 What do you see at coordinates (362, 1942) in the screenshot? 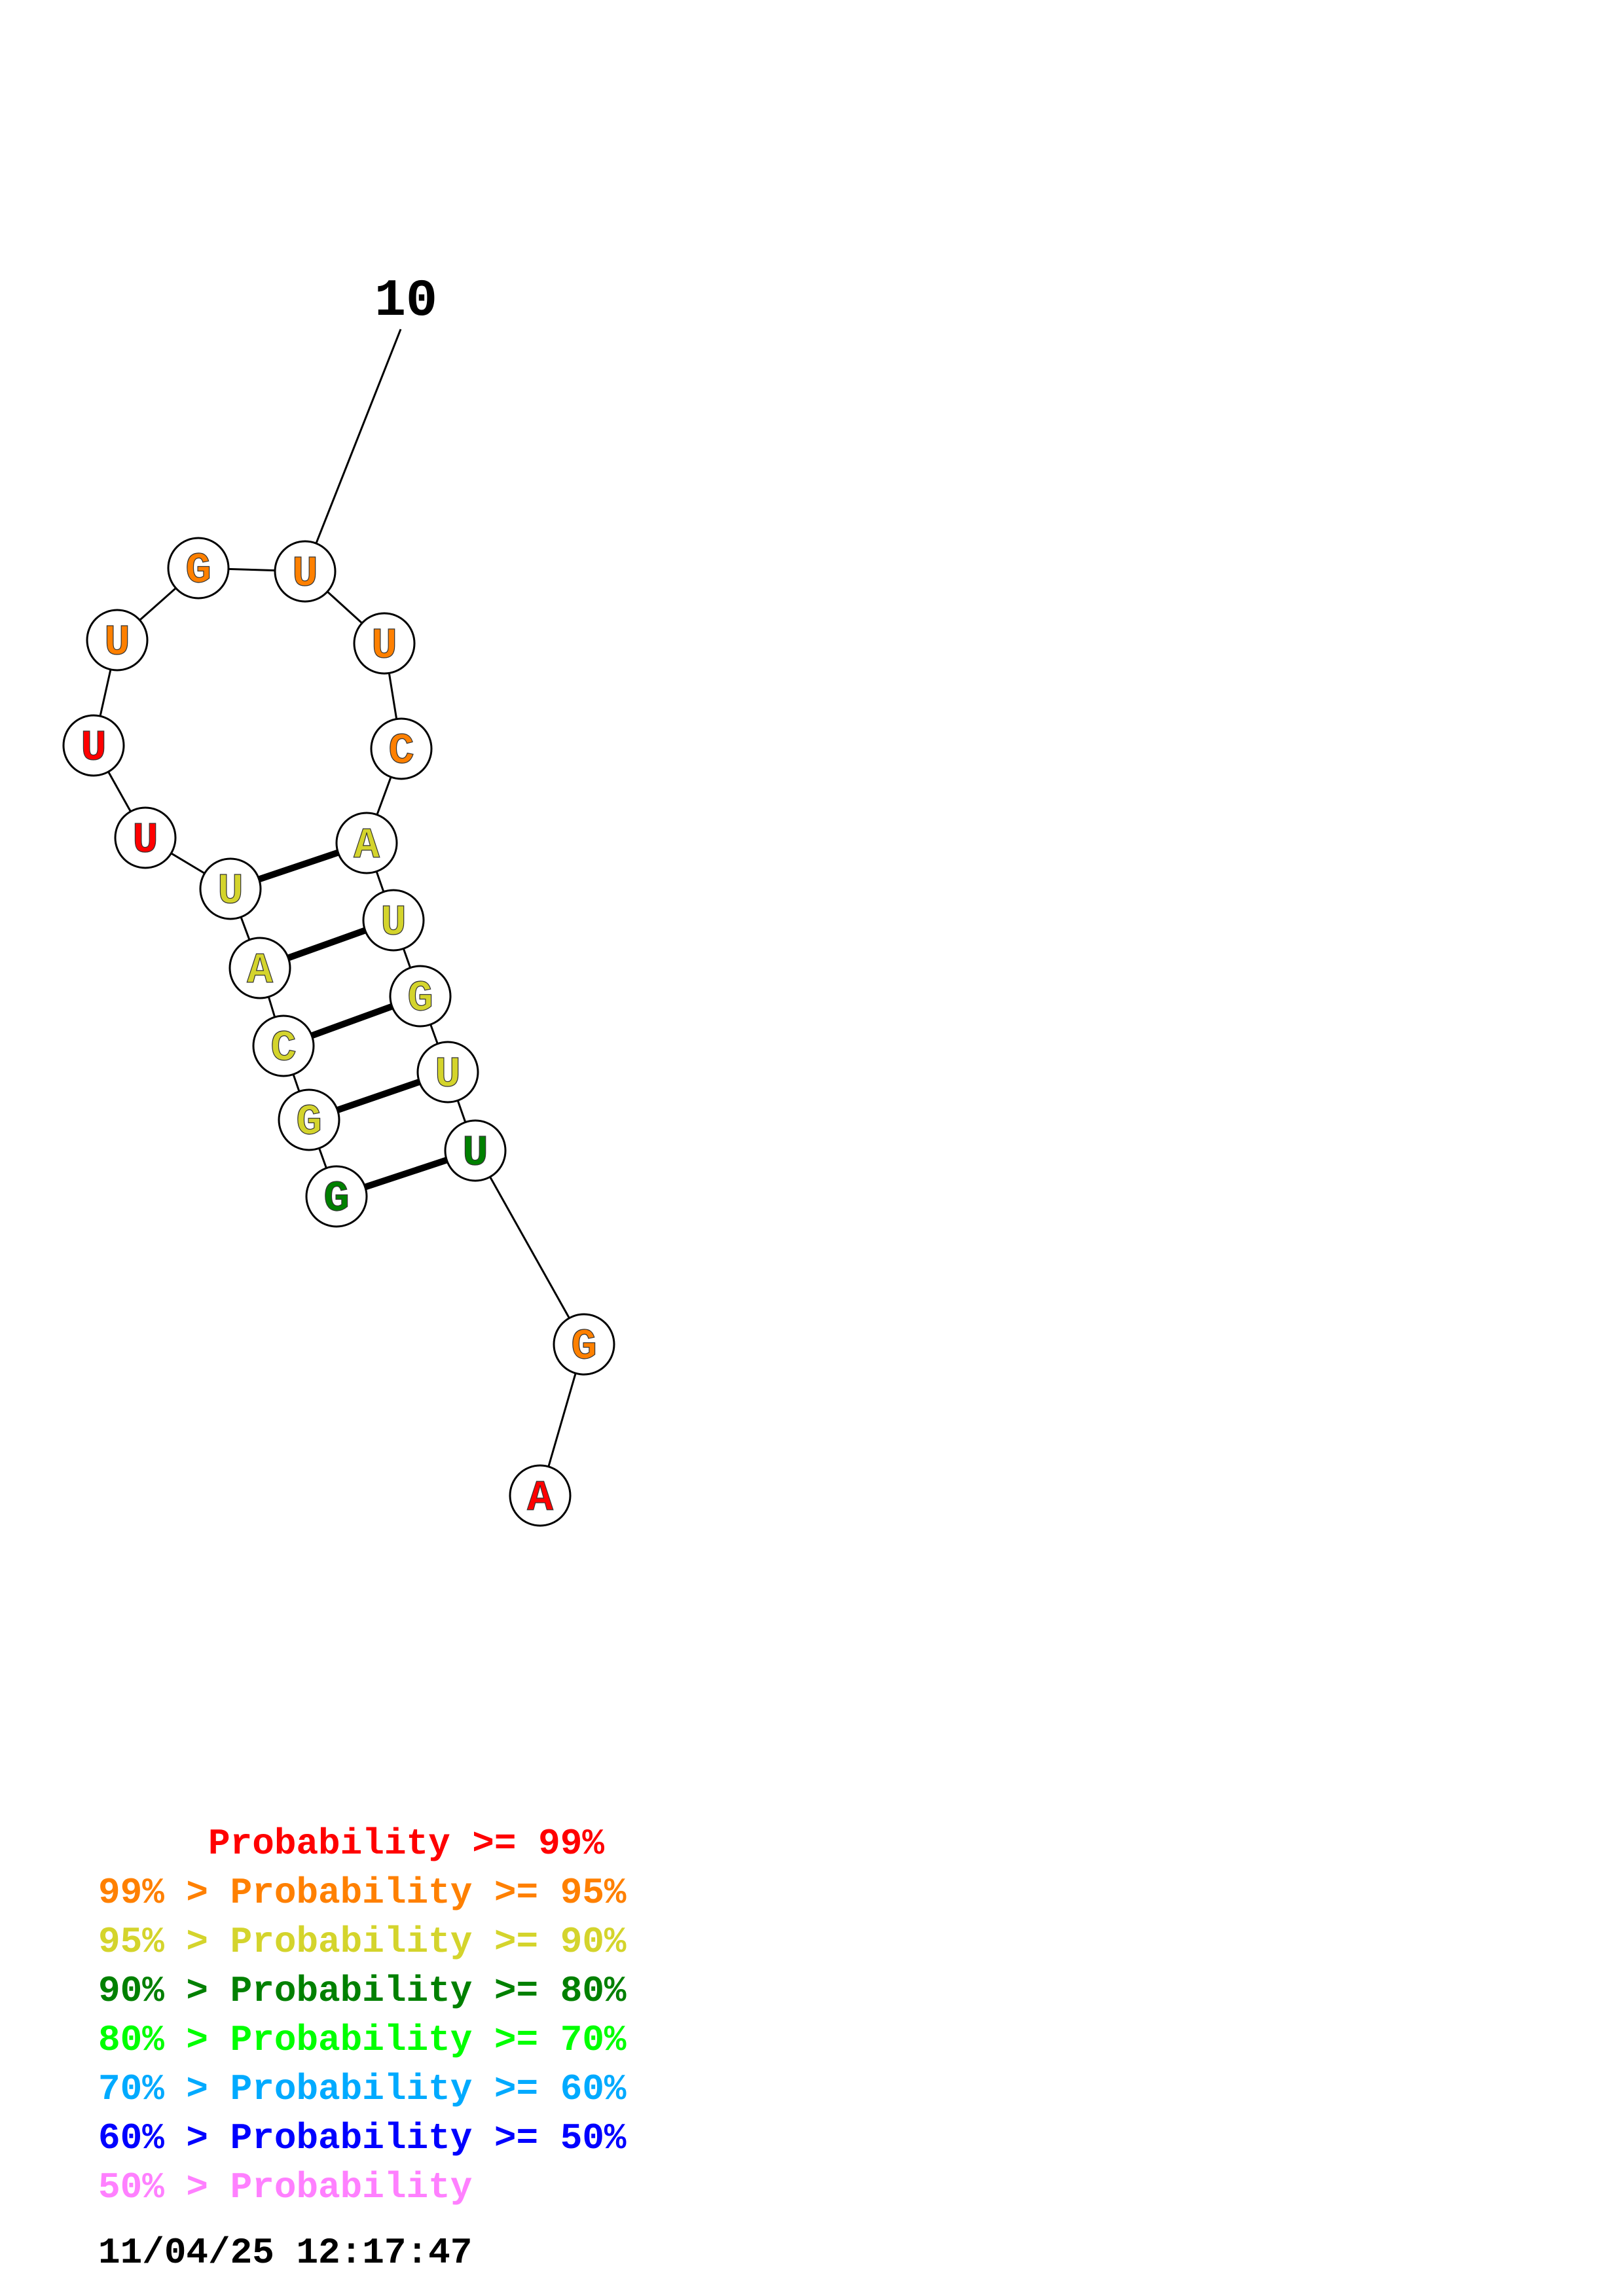
I see `legend-entry: 95% > Probability >= 90%` at bounding box center [362, 1942].